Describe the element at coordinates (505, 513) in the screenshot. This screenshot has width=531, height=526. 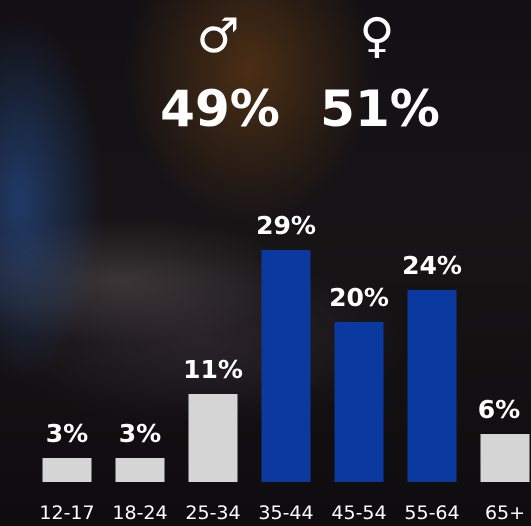
I see `tick-label-65+: 65+` at that location.